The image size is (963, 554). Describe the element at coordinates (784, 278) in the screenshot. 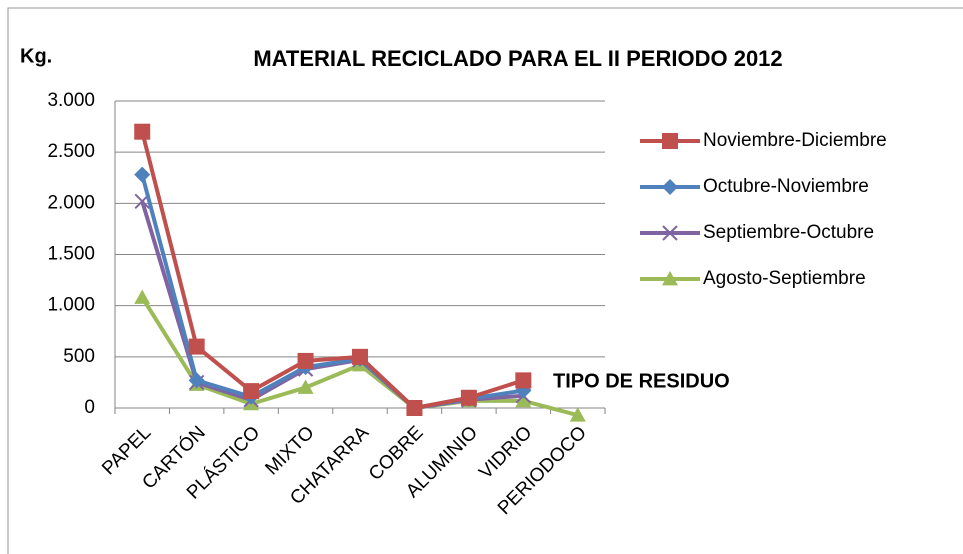

I see `legend-label: Agosto-Septiembre` at that location.